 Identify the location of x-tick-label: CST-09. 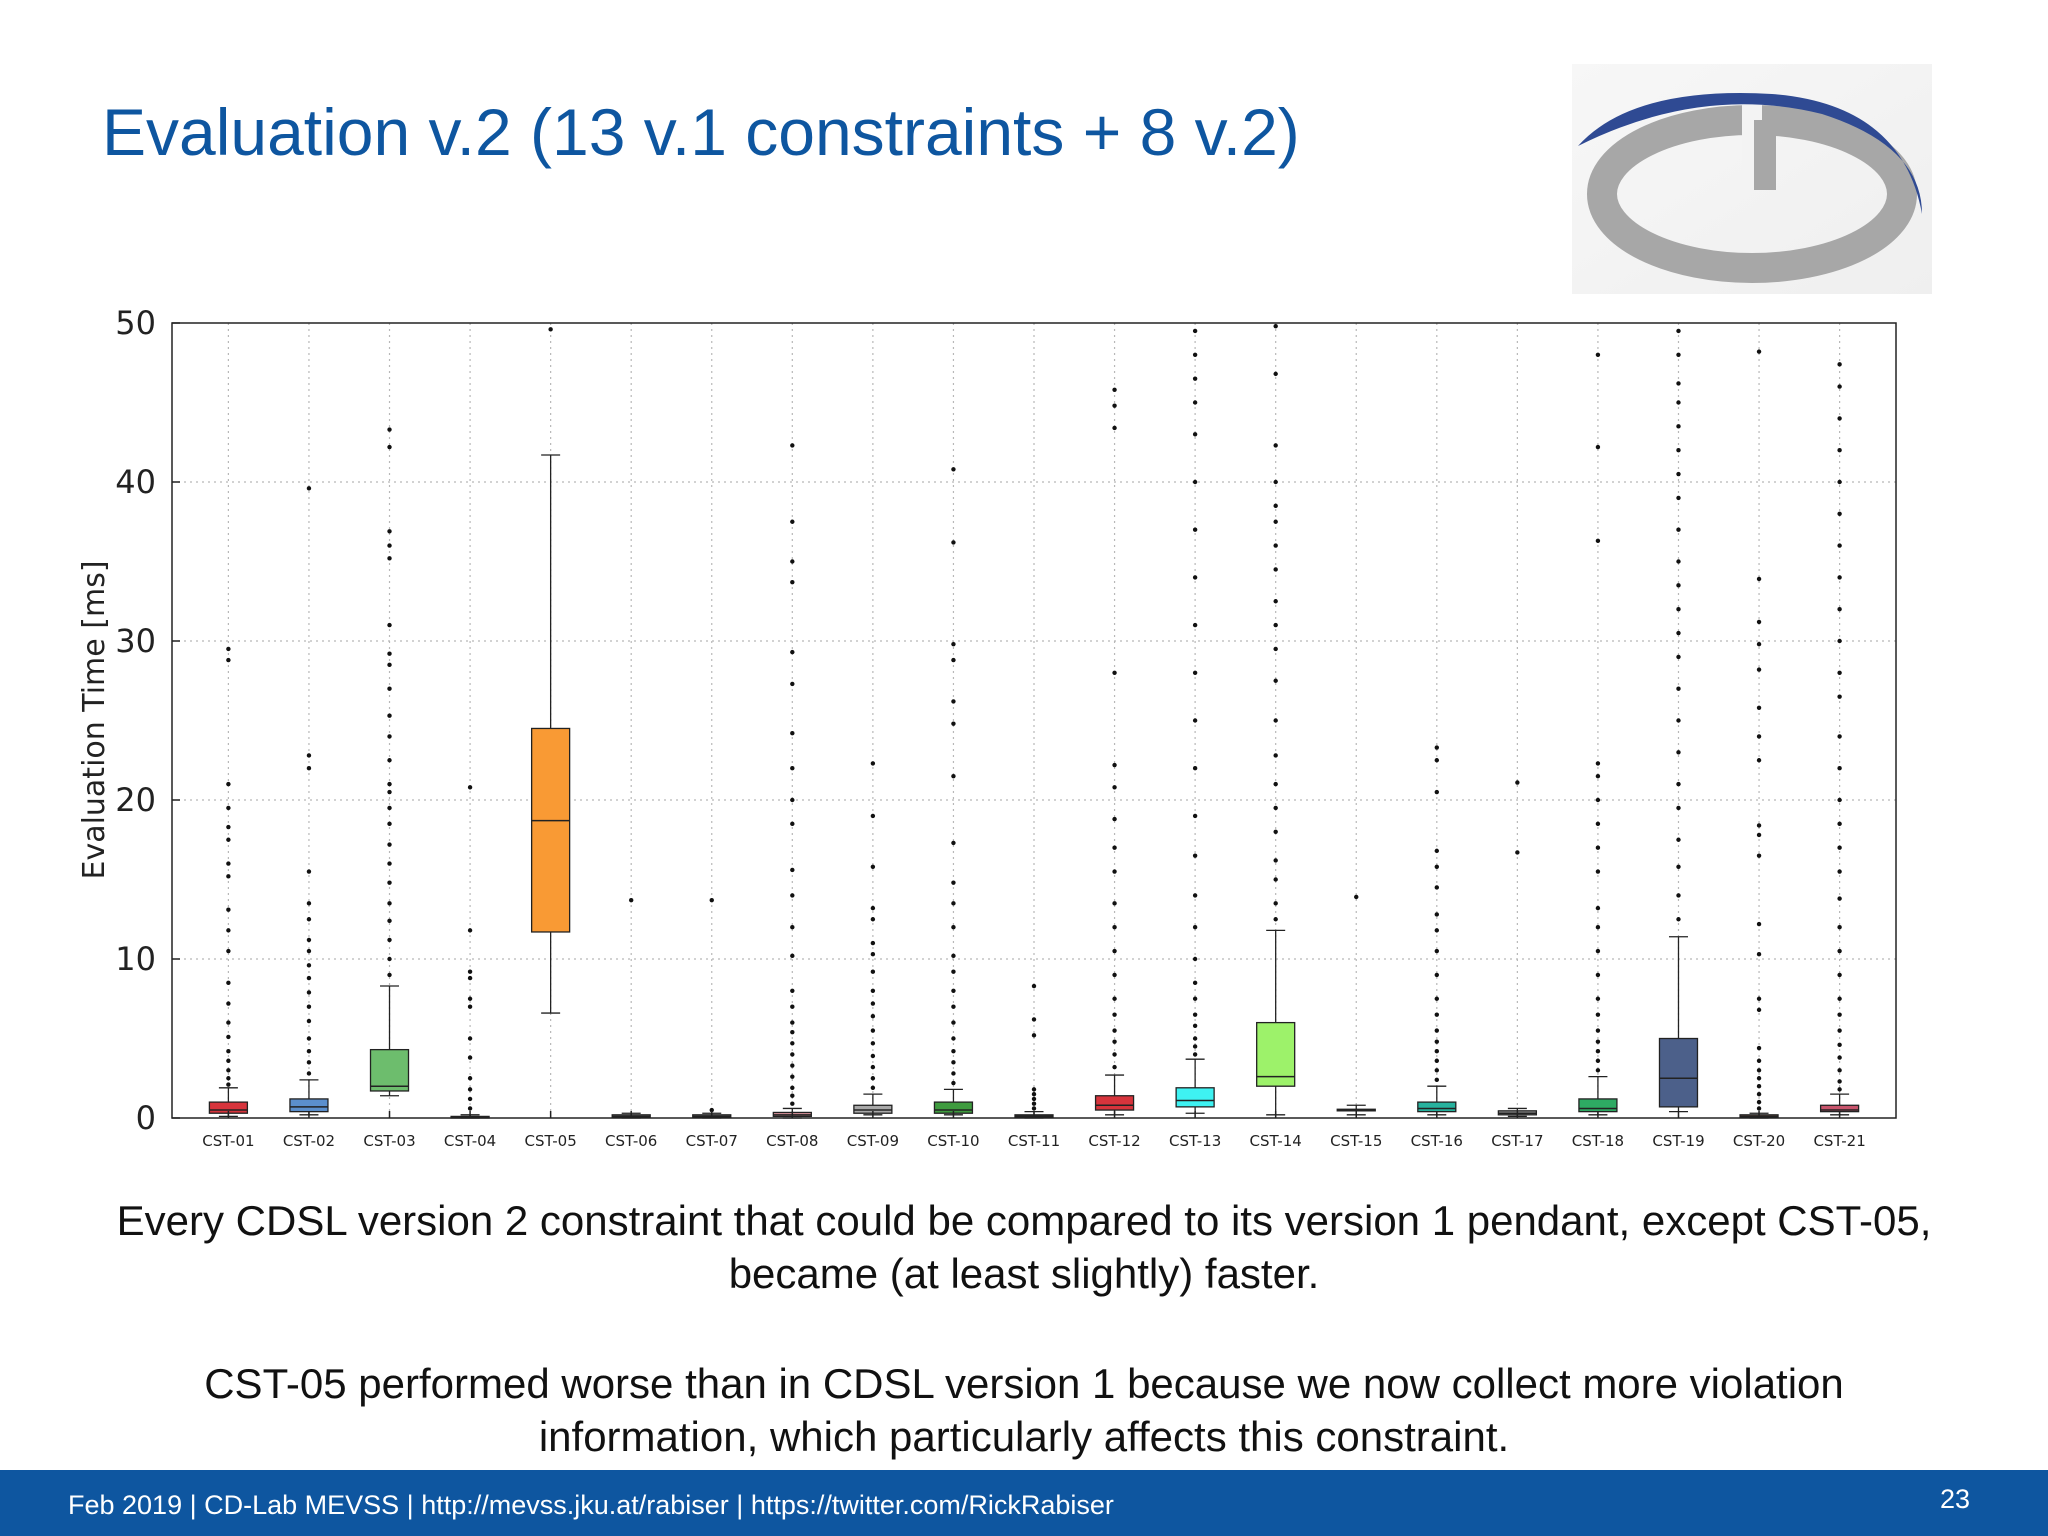
(873, 1141).